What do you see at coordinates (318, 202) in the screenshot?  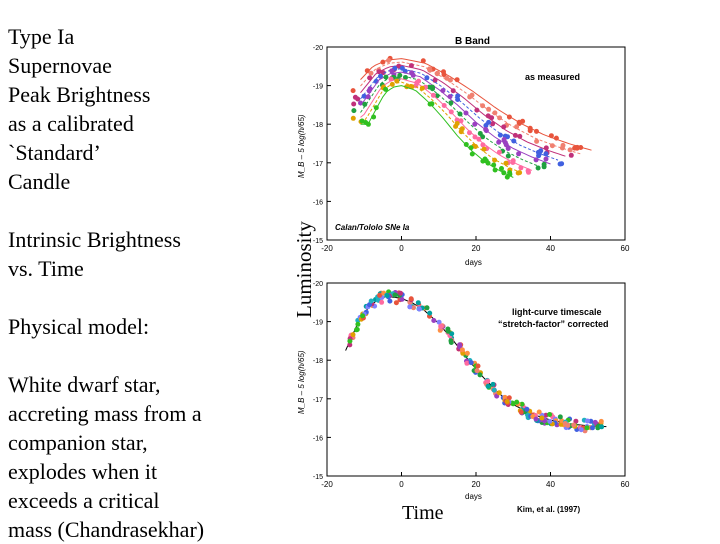 I see `top-y-tick-label: -16` at bounding box center [318, 202].